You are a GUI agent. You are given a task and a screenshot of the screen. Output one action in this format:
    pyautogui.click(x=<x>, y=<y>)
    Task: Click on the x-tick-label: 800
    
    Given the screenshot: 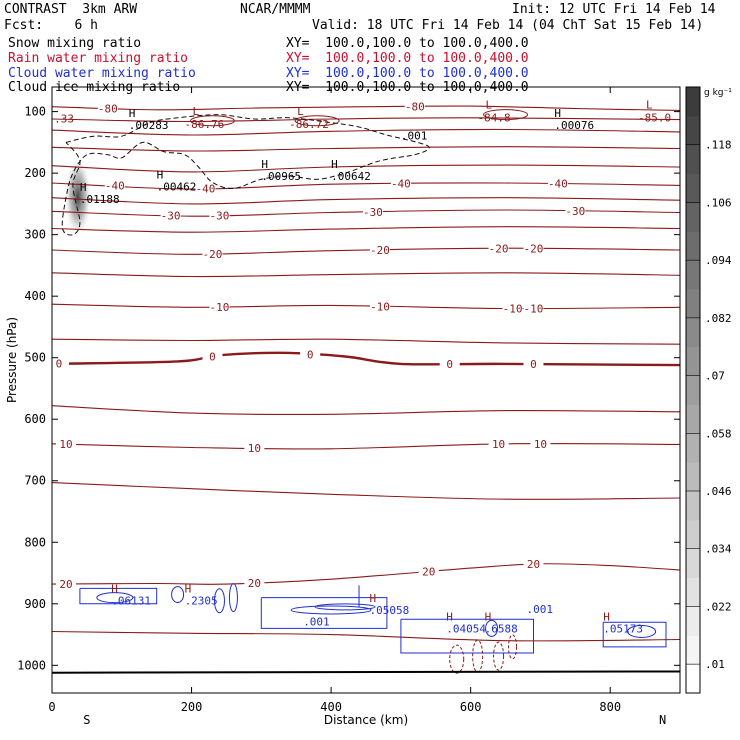 What is the action you would take?
    pyautogui.click(x=610, y=707)
    